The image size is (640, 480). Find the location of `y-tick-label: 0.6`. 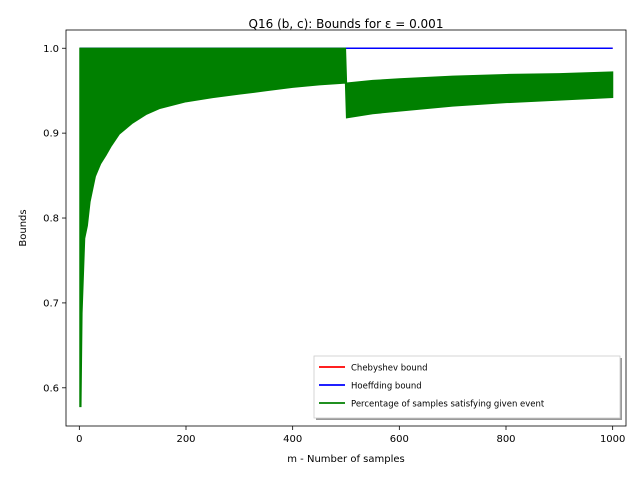

y-tick-label: 0.6 is located at coordinates (51, 388).